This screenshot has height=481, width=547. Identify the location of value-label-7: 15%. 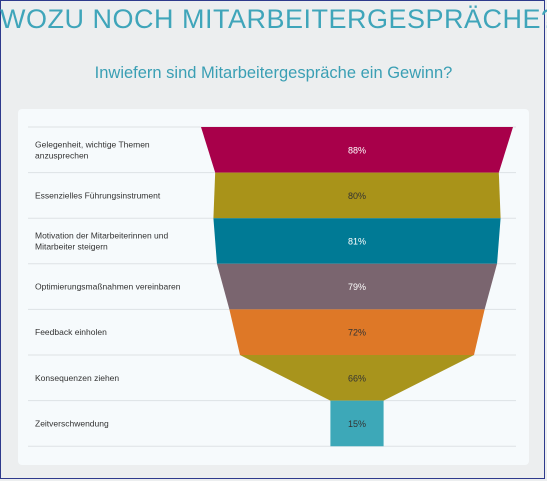
(357, 424).